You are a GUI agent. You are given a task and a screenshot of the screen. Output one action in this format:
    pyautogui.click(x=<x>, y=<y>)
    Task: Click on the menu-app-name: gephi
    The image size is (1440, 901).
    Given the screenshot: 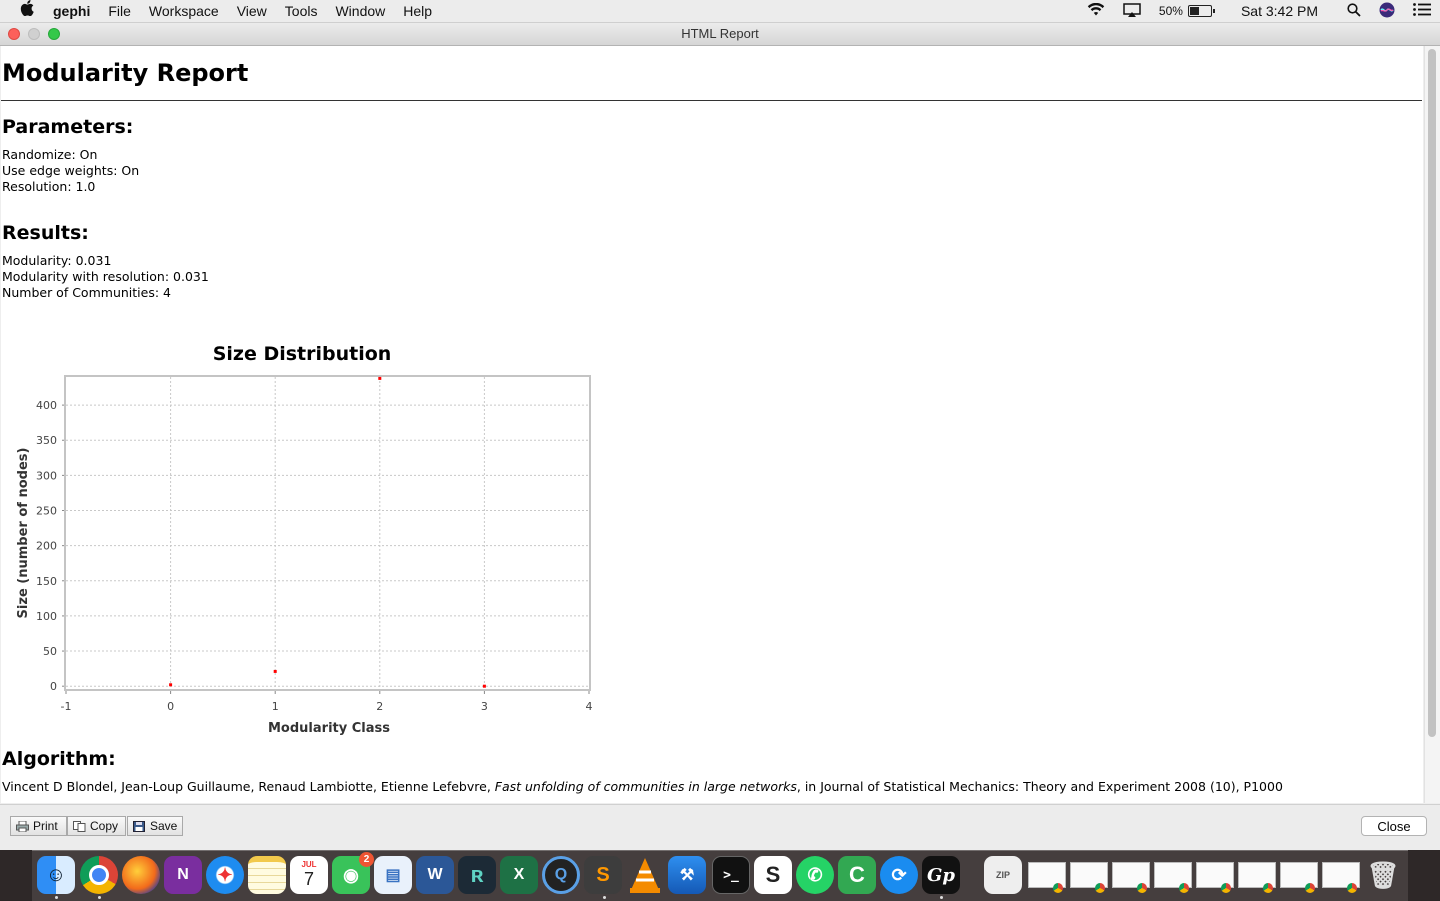 What is the action you would take?
    pyautogui.click(x=72, y=11)
    